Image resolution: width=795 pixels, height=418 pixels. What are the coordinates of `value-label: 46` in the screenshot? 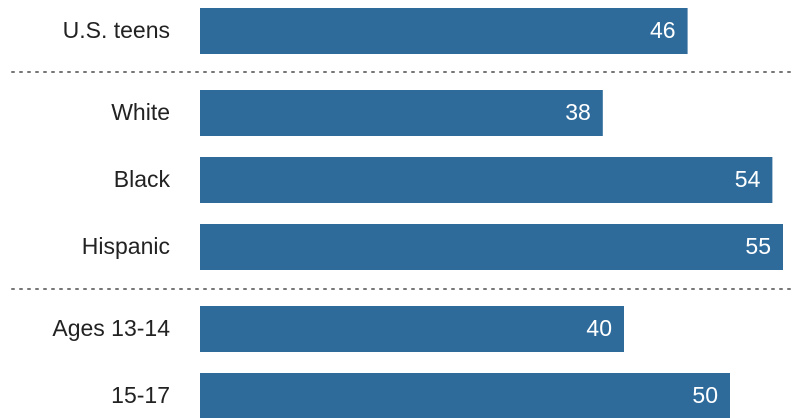 It's located at (663, 30).